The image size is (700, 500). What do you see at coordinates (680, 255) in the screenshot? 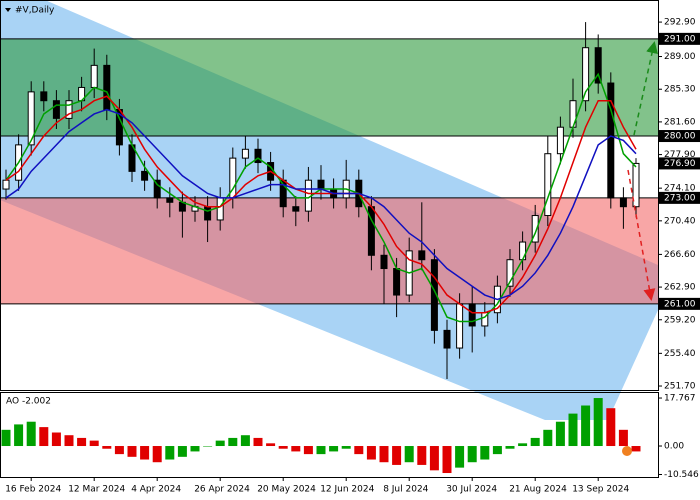
I see `y-tick-label: 266.60` at bounding box center [680, 255].